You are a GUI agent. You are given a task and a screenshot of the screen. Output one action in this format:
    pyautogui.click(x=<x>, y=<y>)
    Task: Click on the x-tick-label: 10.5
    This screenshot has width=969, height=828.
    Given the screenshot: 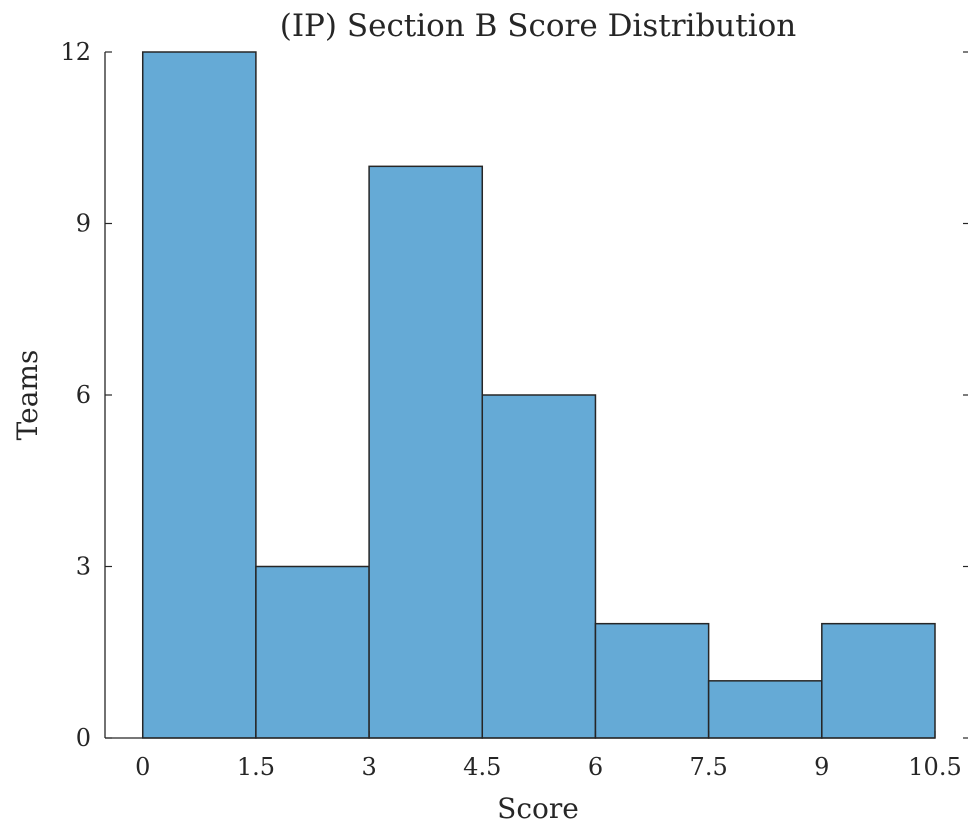 What is the action you would take?
    pyautogui.click(x=934, y=767)
    